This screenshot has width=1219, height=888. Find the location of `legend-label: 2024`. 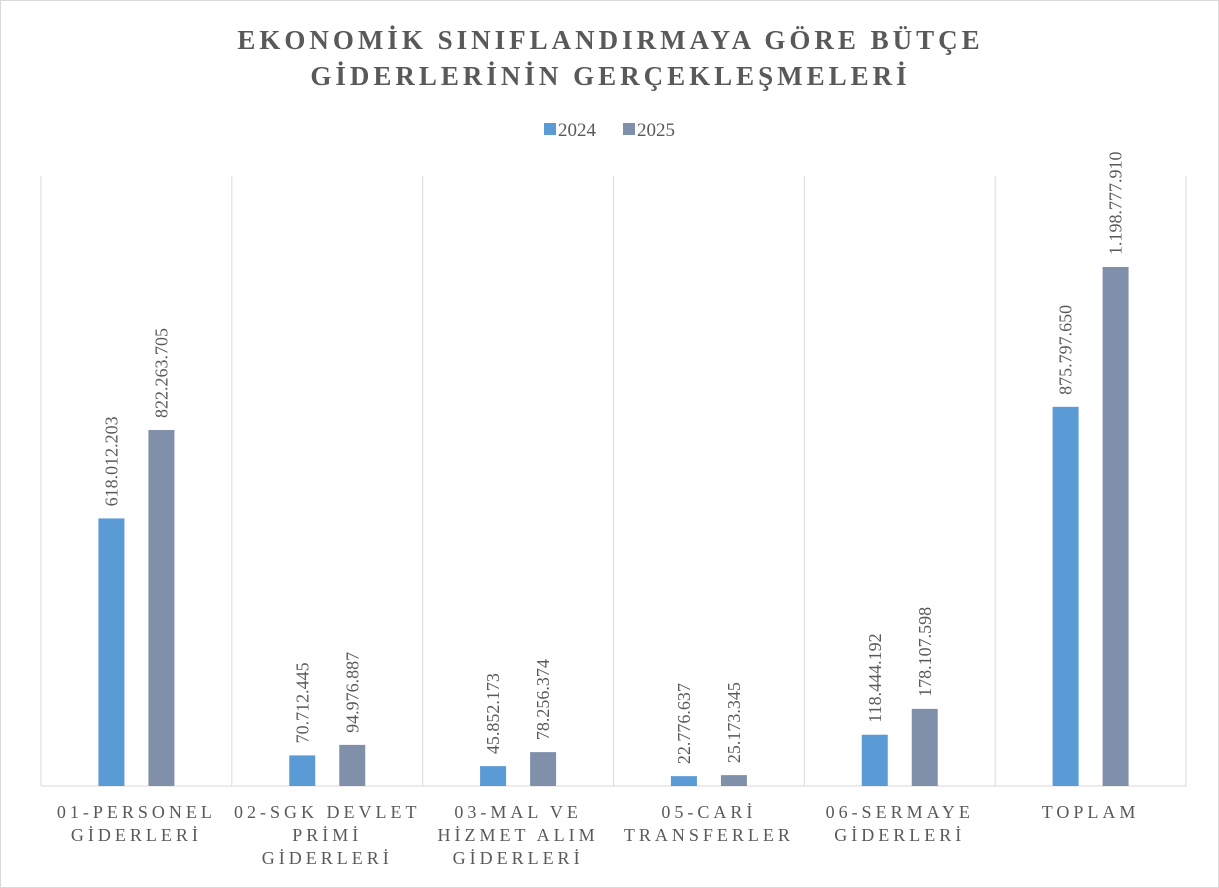

legend-label: 2024 is located at coordinates (577, 130).